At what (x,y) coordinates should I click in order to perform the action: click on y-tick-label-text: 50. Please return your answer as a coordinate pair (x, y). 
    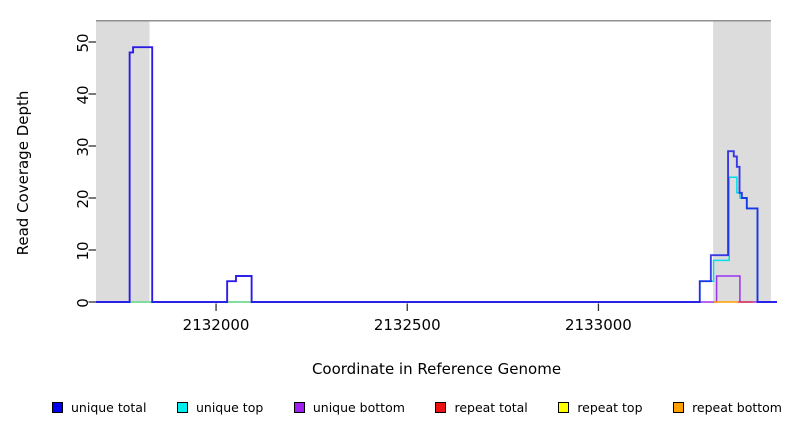
    Looking at the image, I should click on (83, 43).